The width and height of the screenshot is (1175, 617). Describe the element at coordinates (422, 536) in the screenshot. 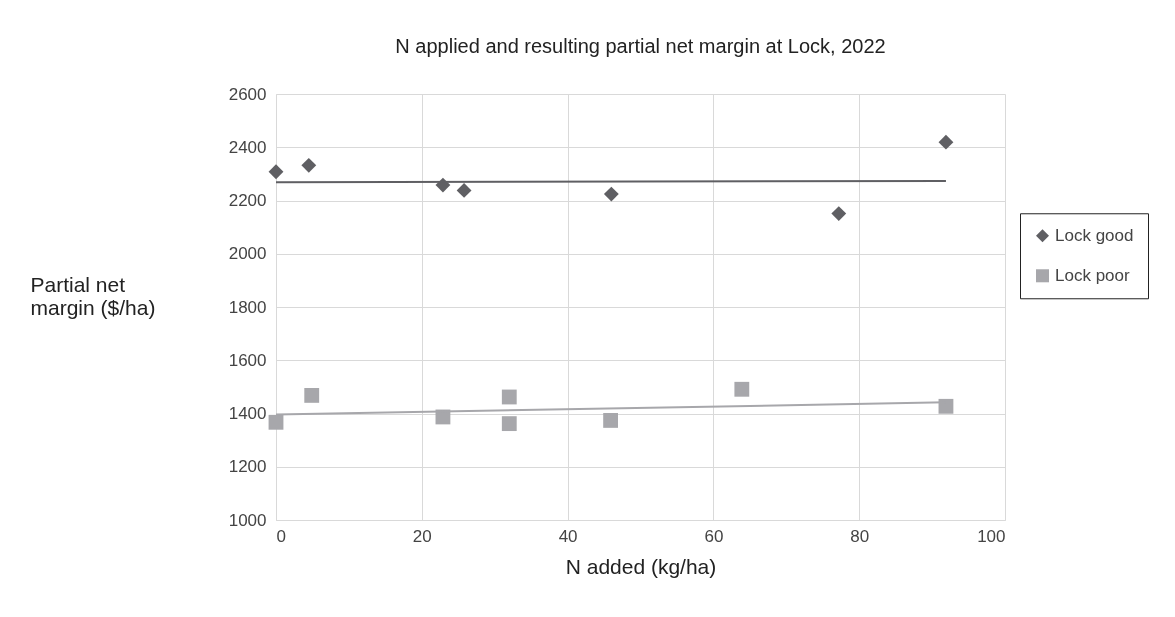

I see `x-tick-label: 20` at that location.